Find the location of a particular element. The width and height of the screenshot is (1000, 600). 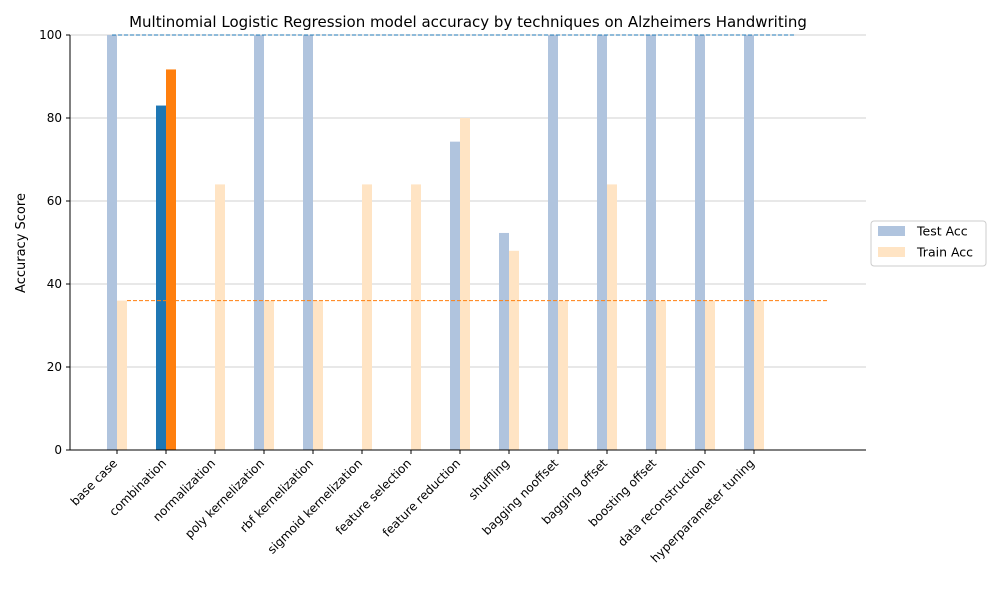

y-tick-label: 0 is located at coordinates (58, 450).